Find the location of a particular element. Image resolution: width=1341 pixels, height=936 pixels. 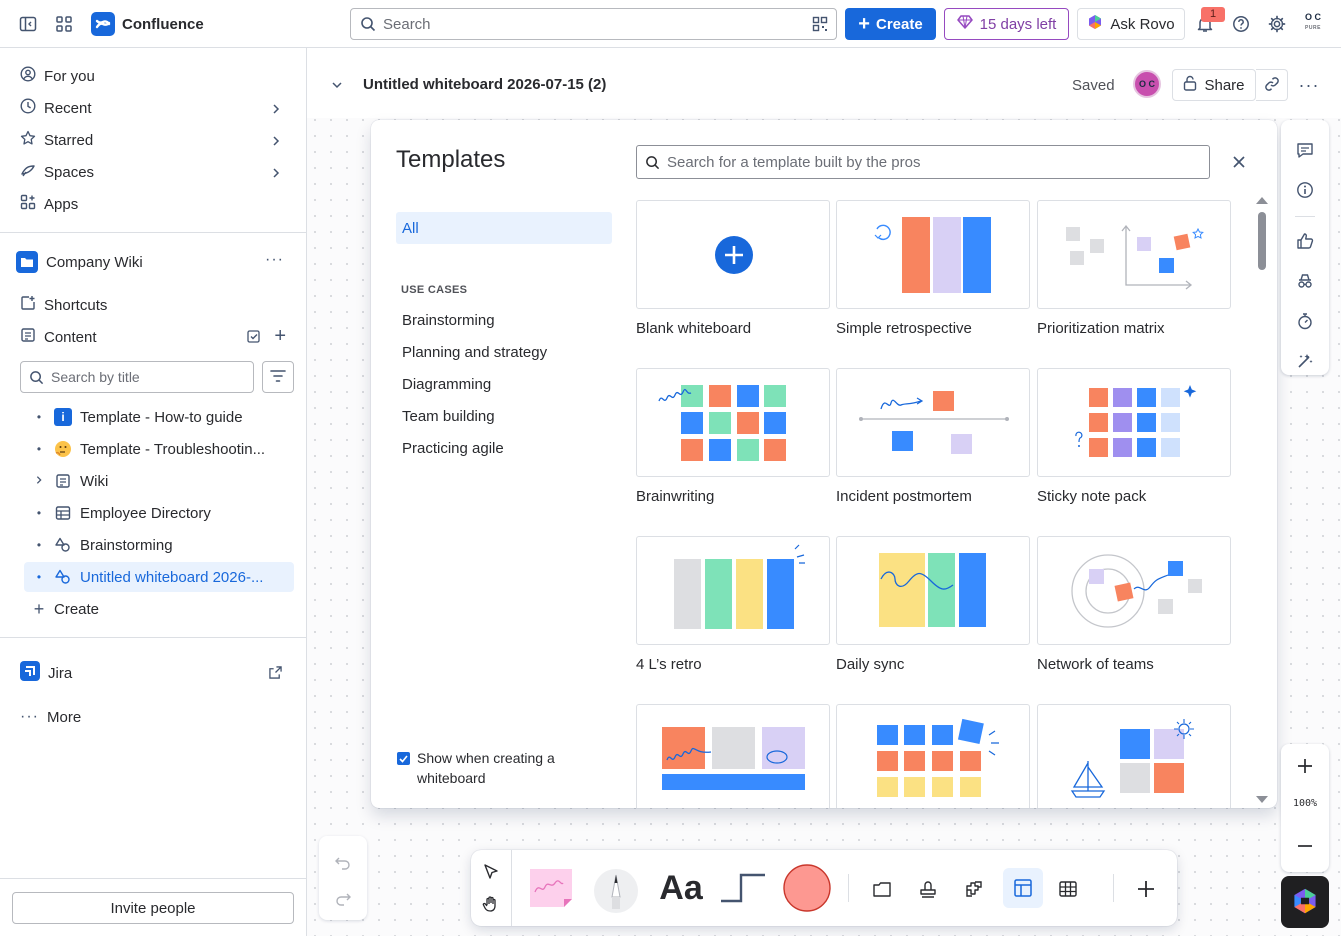

scroll-up-arrow-icon is located at coordinates (1262, 200).